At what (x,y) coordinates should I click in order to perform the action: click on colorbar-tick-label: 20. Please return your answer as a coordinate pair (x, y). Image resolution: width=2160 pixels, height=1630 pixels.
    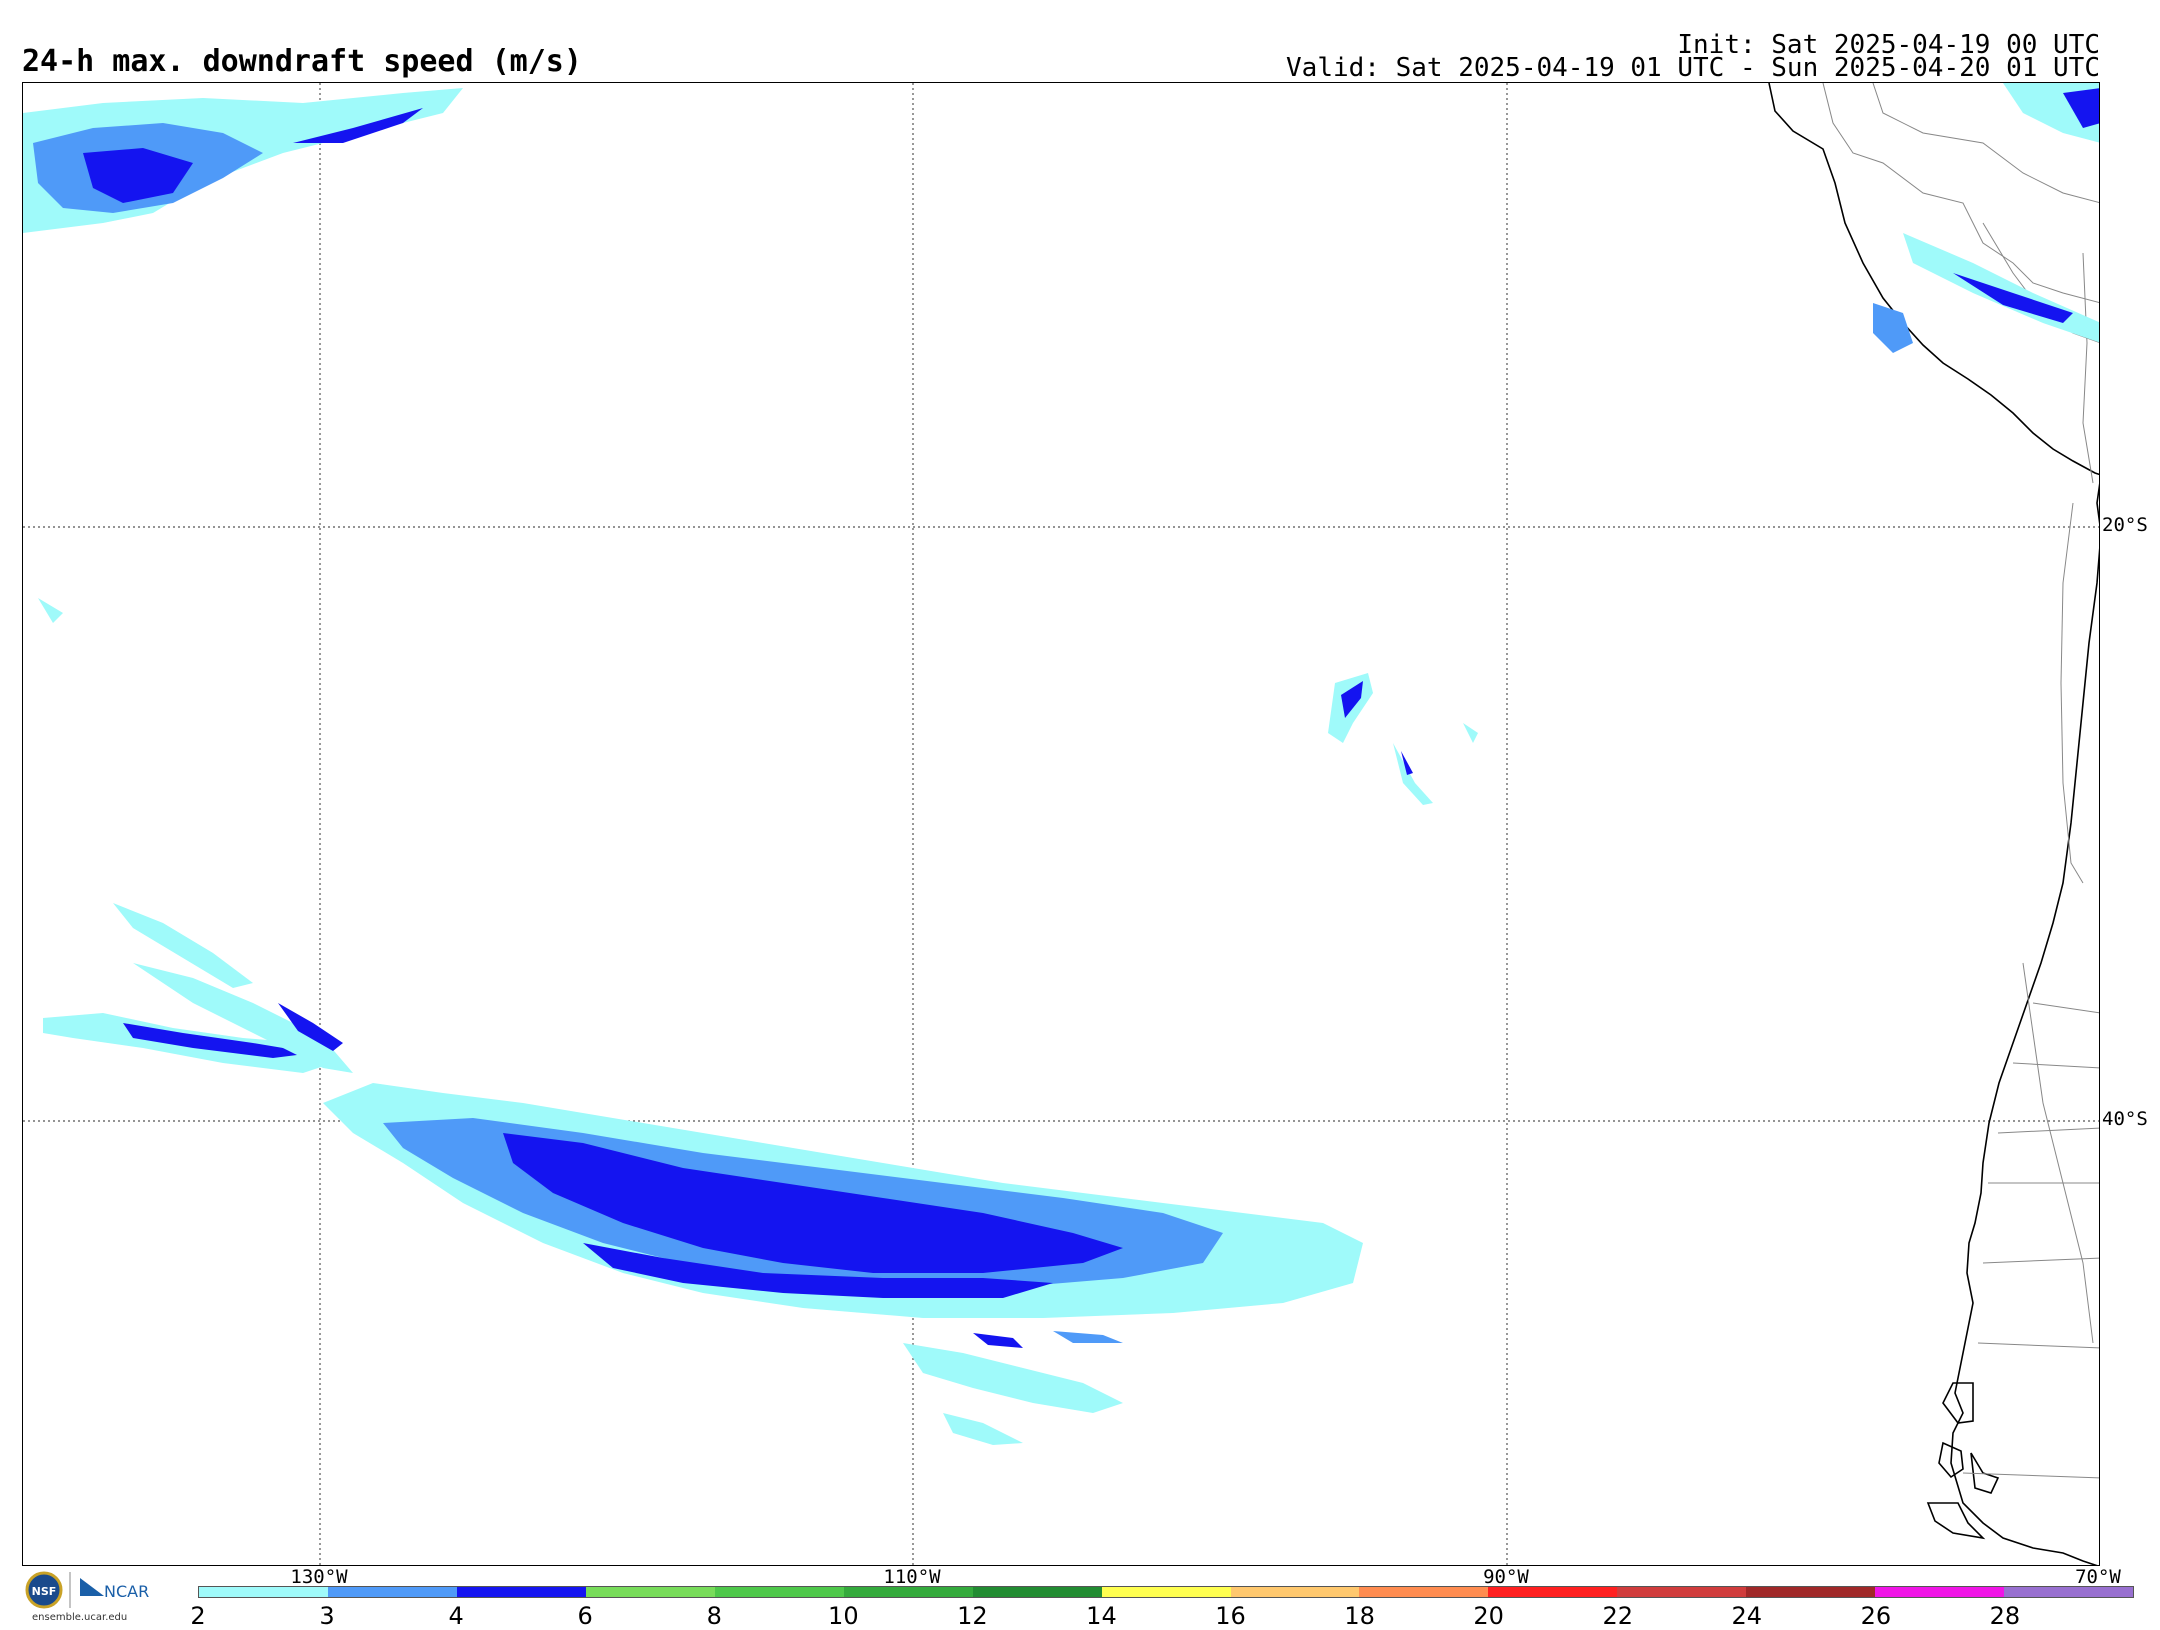
    Looking at the image, I should click on (1488, 1616).